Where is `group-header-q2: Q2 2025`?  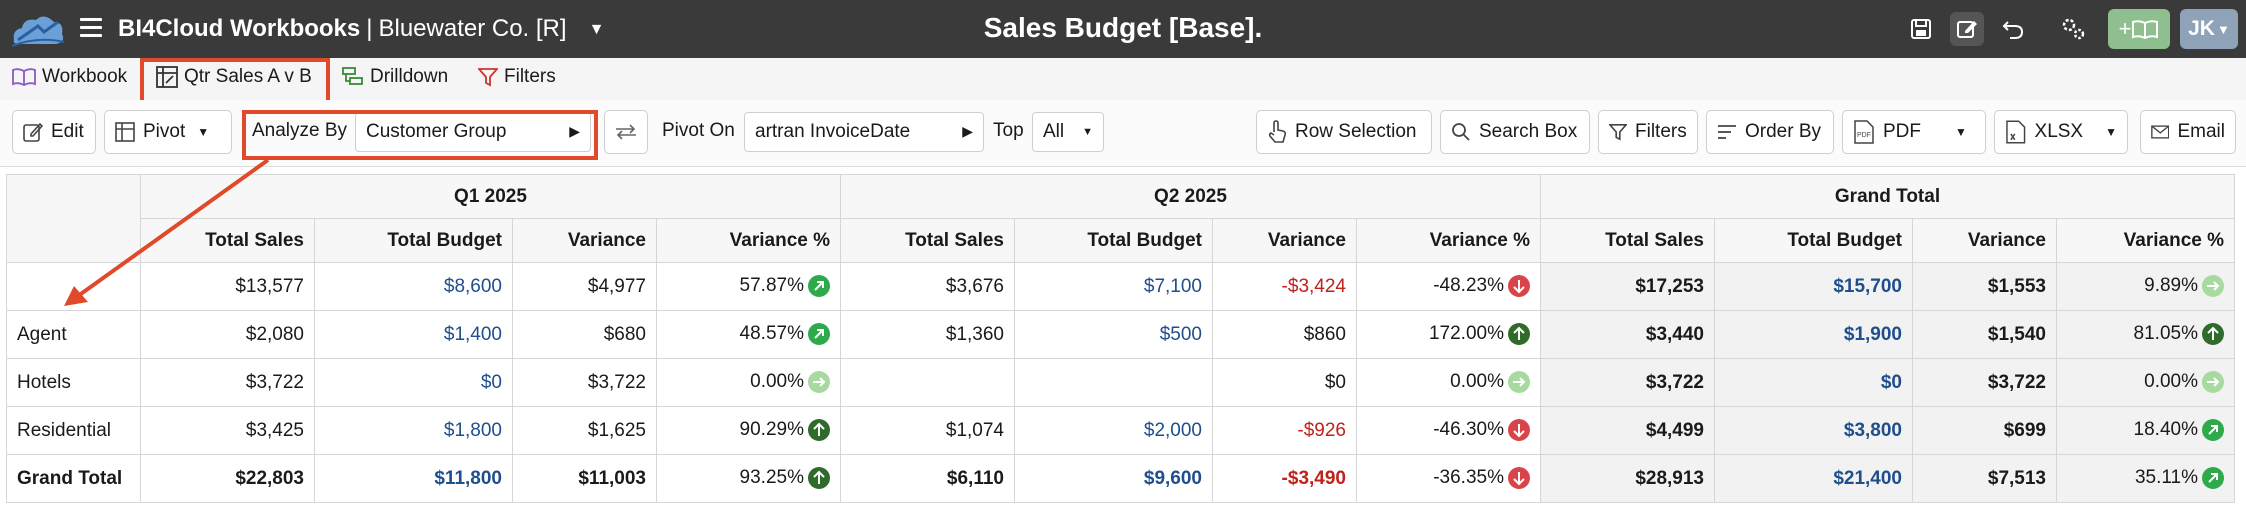
group-header-q2: Q2 2025 is located at coordinates (1190, 196).